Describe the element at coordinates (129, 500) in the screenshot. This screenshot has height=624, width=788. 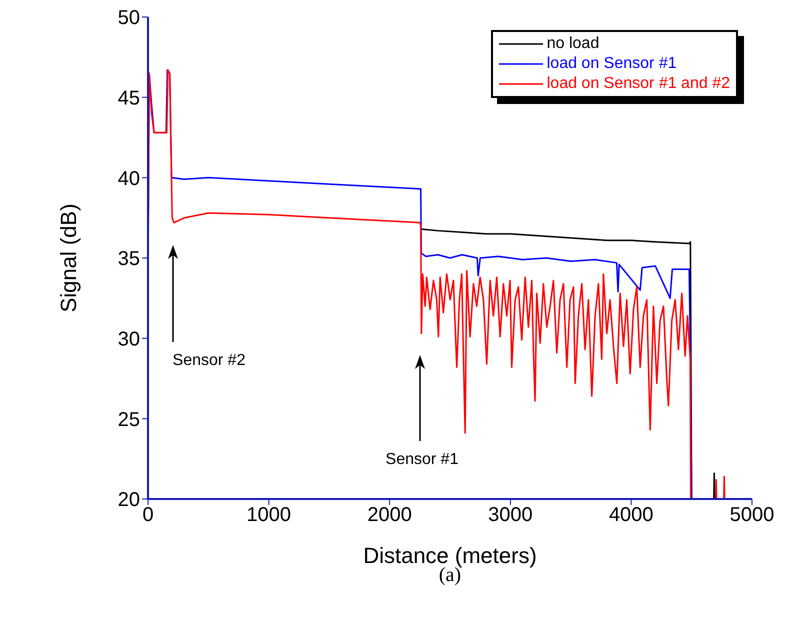
I see `y-tick-label: 20` at that location.